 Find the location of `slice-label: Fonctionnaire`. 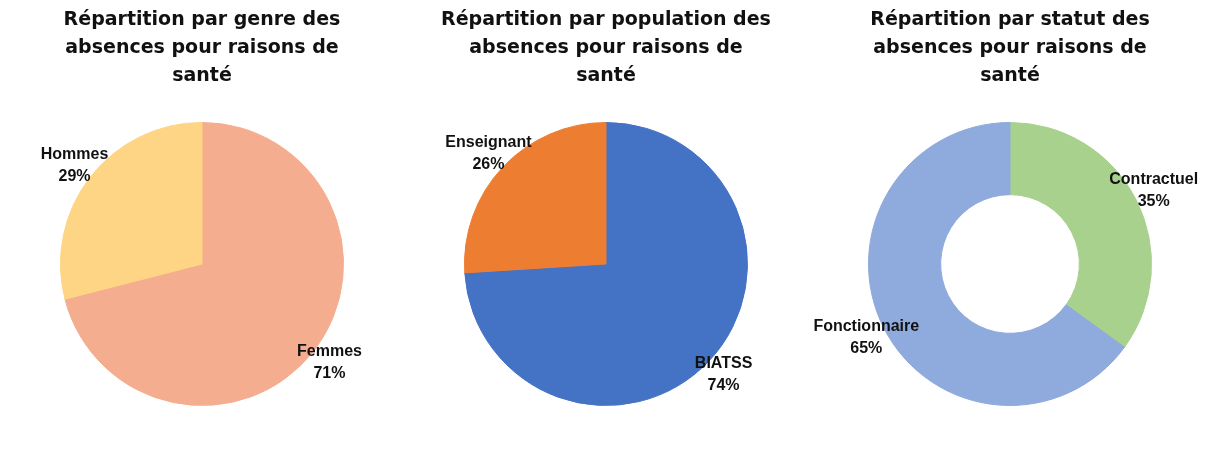

slice-label: Fonctionnaire is located at coordinates (866, 325).